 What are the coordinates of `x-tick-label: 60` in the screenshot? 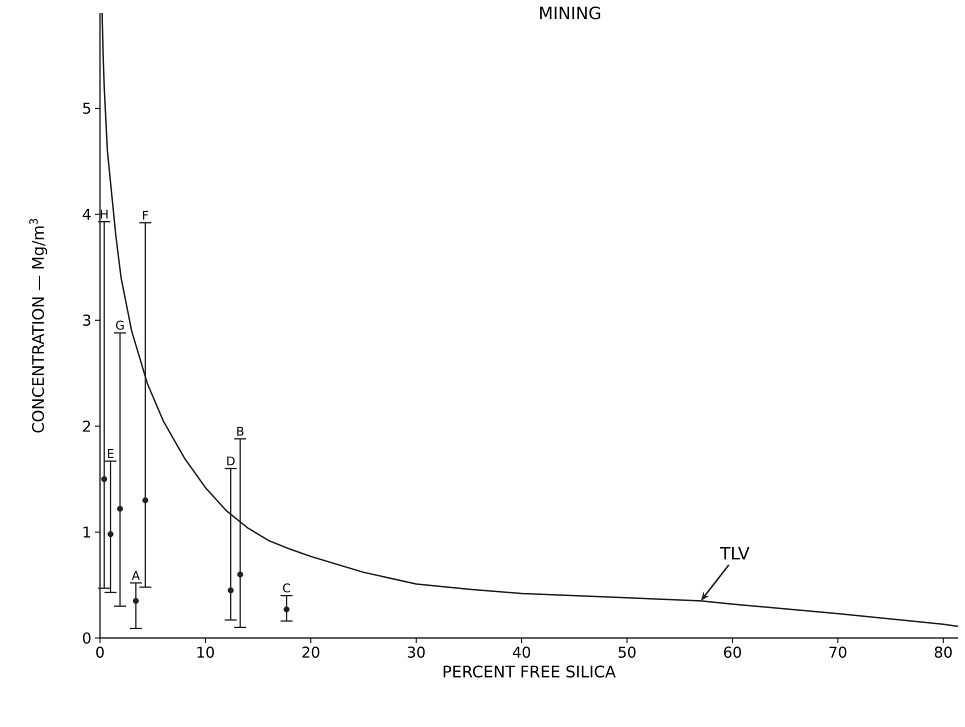 It's located at (732, 652).